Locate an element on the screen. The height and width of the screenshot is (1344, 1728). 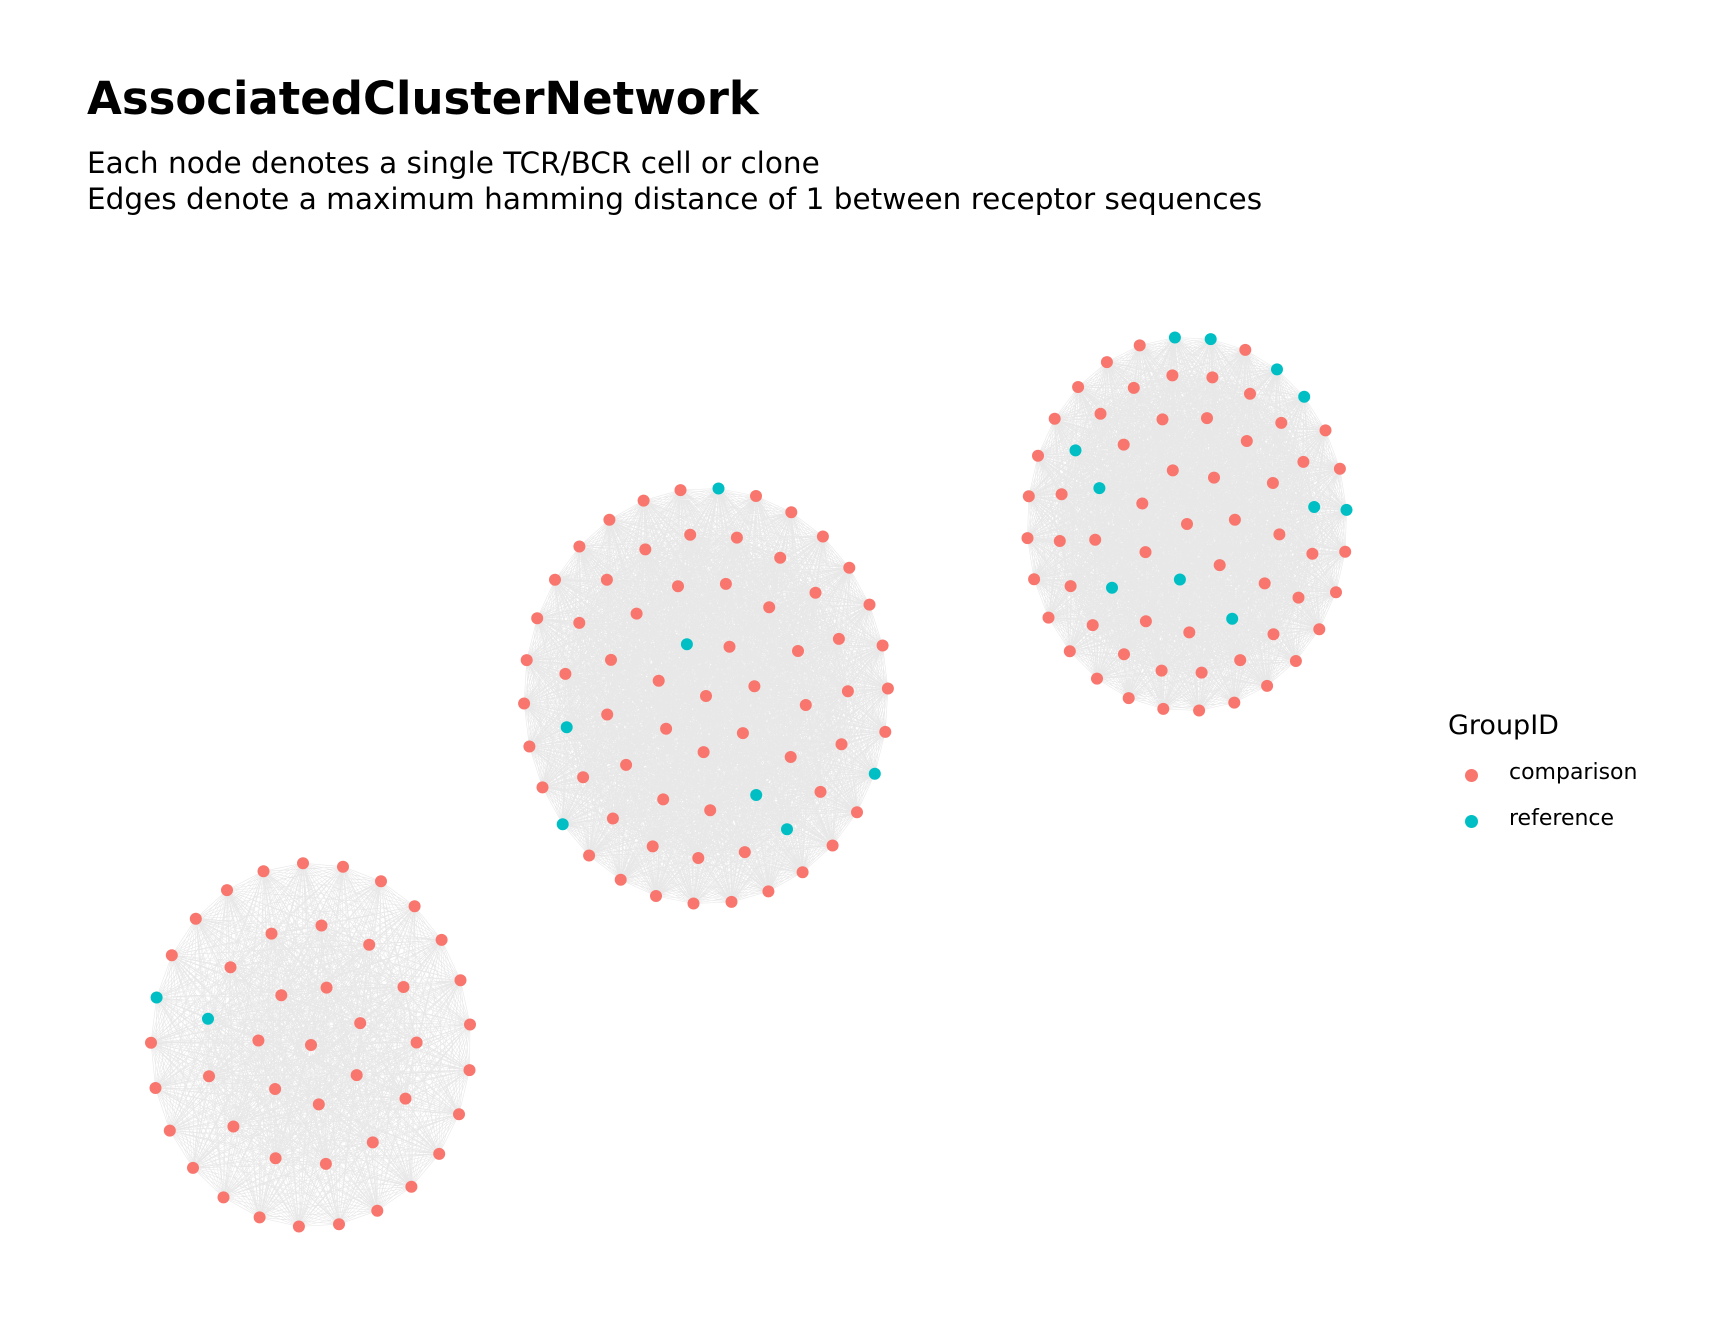
legend-title: GroupID is located at coordinates (1503, 725).